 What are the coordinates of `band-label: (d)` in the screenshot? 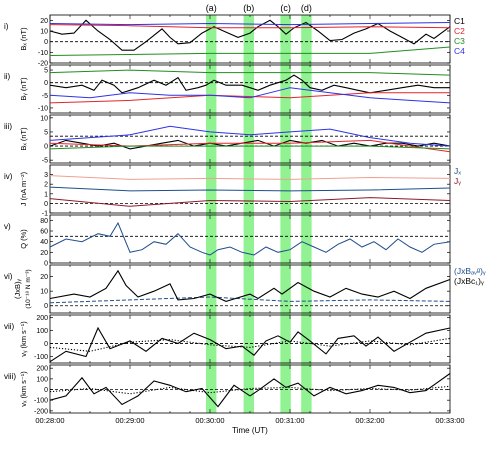 It's located at (306, 8).